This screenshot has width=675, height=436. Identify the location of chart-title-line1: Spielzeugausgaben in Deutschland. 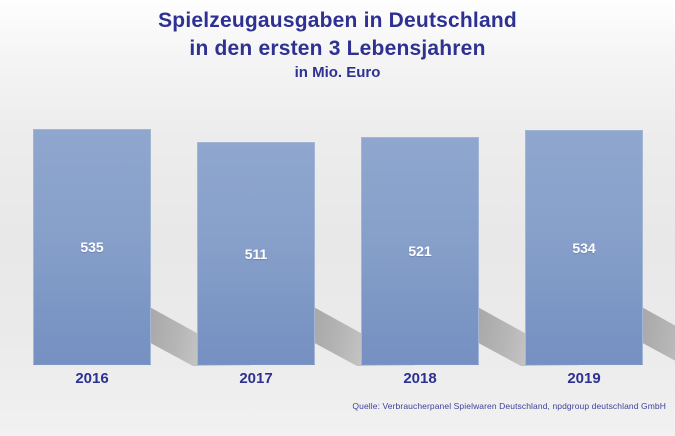
(337, 20).